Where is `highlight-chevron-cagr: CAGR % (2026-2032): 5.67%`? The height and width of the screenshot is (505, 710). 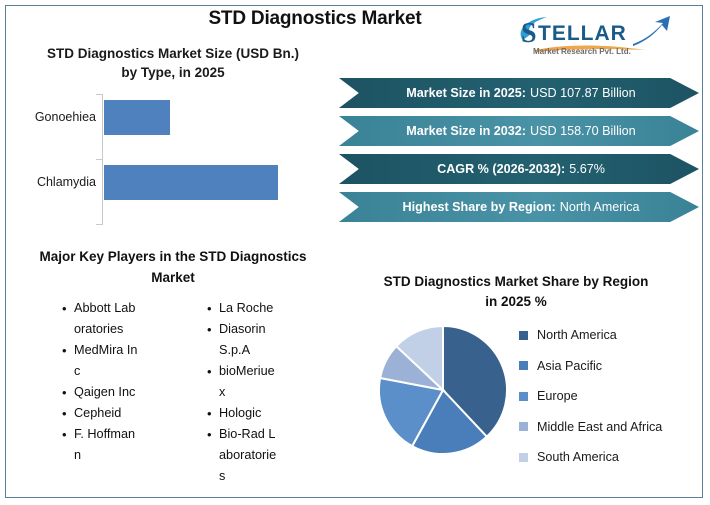 highlight-chevron-cagr: CAGR % (2026-2032): 5.67% is located at coordinates (519, 169).